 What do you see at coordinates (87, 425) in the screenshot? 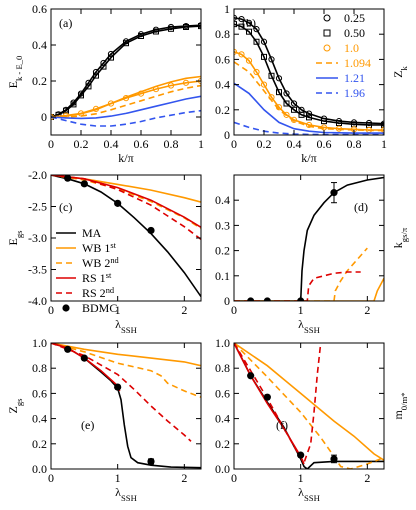
I see `panel-label: (e)` at bounding box center [87, 425].